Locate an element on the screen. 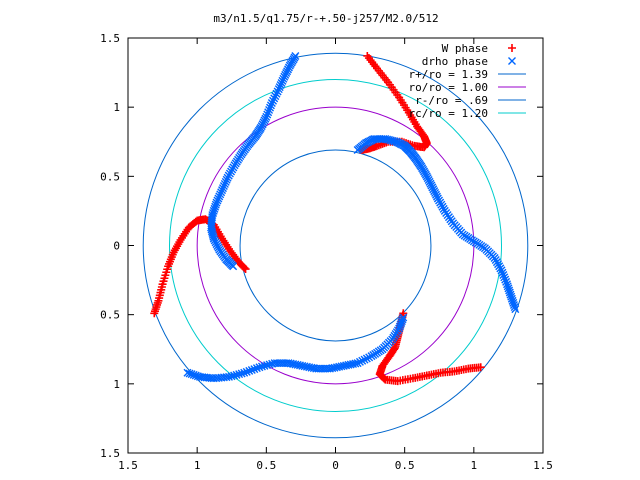 The height and width of the screenshot is (480, 640). legend-label-2: r+/ro = 1.39 is located at coordinates (448, 74).